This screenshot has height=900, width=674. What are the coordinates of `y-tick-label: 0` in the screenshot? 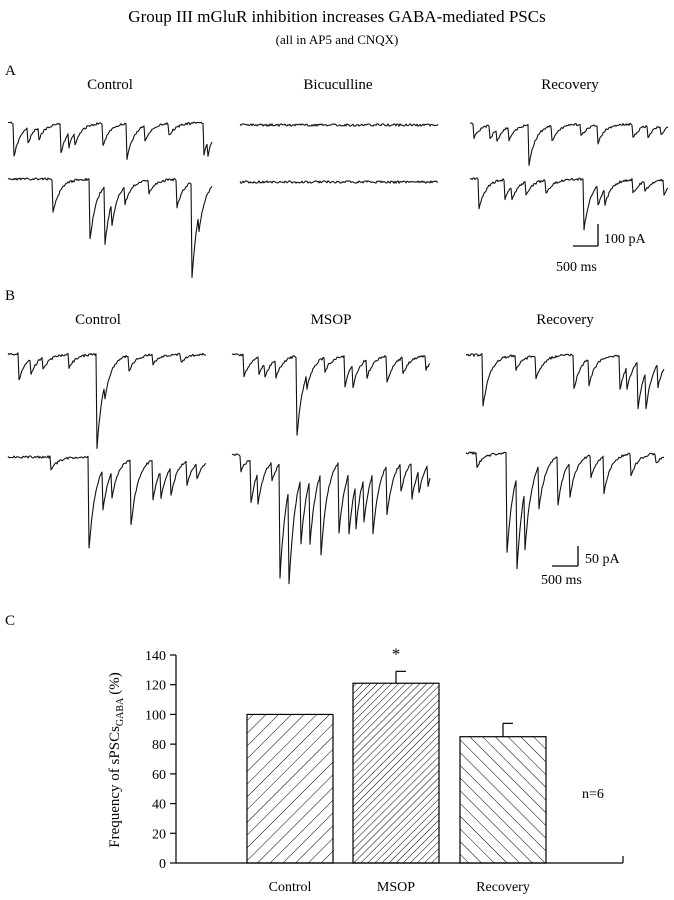 It's located at (162, 864).